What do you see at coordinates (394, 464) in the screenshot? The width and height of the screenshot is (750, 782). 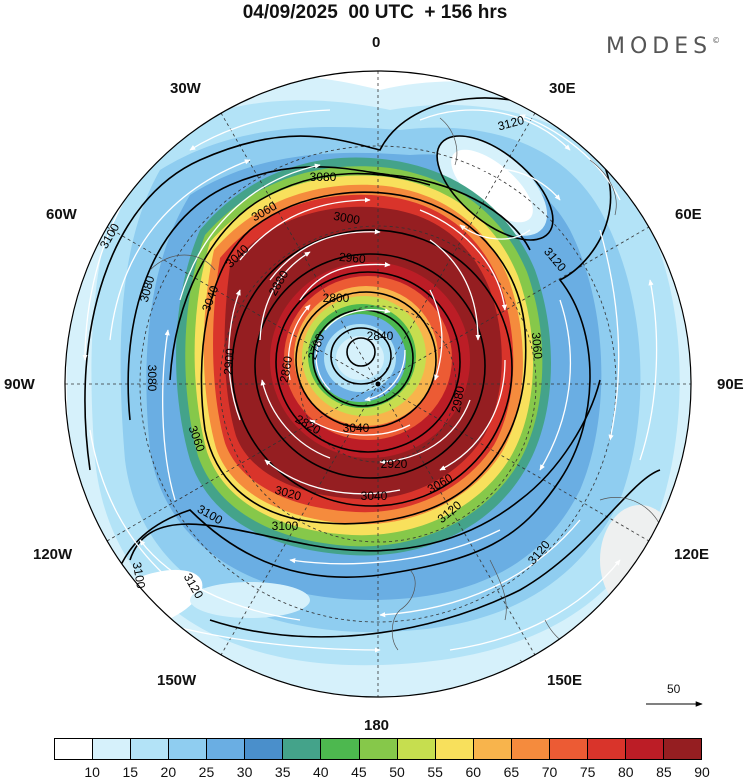 I see `contour-label: 2920` at bounding box center [394, 464].